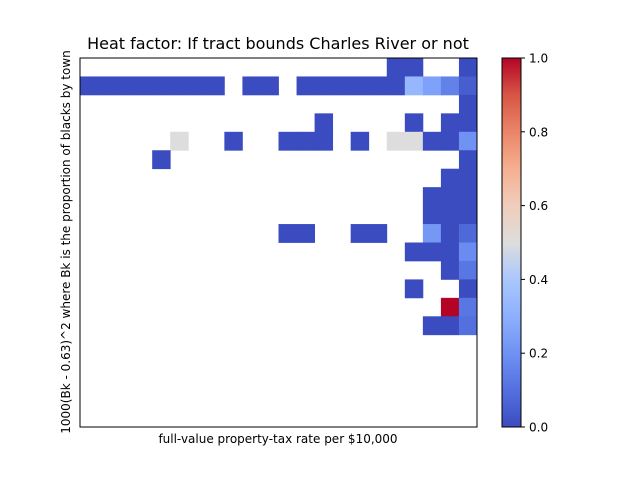 The image size is (640, 480). What do you see at coordinates (534, 243) in the screenshot?
I see `colorbar-ticks: 0.0 0.2 0.4 0.6 0.8 1.0` at bounding box center [534, 243].